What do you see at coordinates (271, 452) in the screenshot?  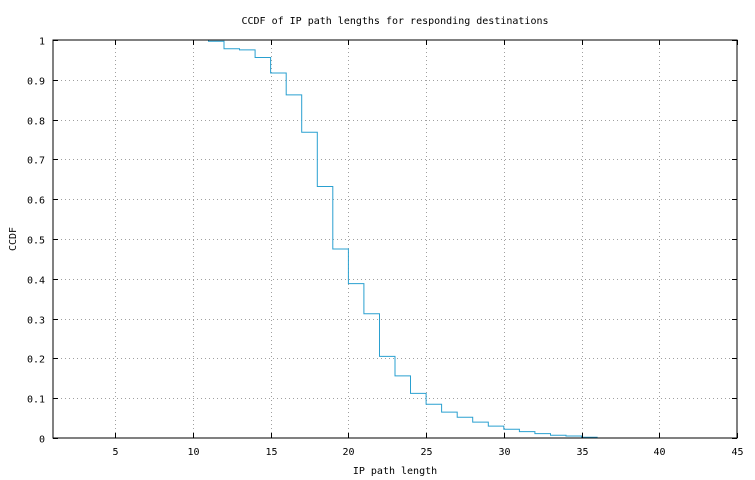 I see `x-tick-label: 15` at bounding box center [271, 452].